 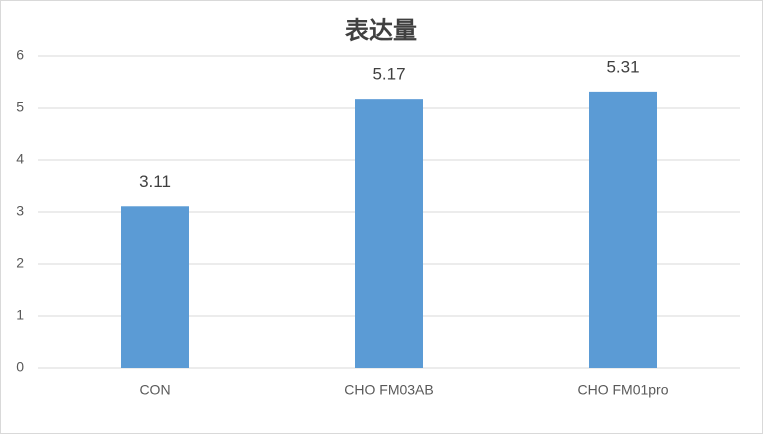 What do you see at coordinates (381, 30) in the screenshot?
I see `chart-title: 表达量` at bounding box center [381, 30].